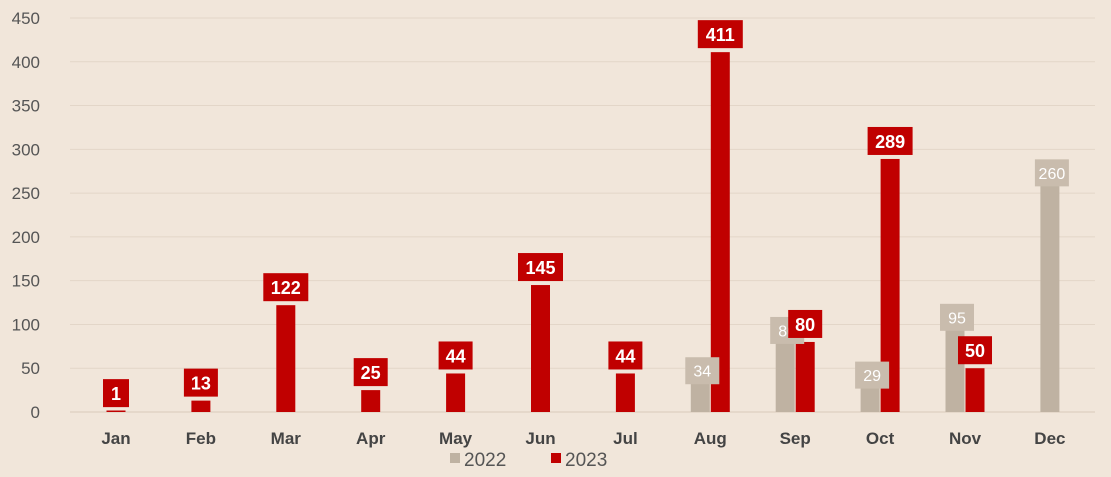 Image resolution: width=1111 pixels, height=477 pixels. Describe the element at coordinates (625, 392) in the screenshot. I see `bar-2023-jul` at that location.